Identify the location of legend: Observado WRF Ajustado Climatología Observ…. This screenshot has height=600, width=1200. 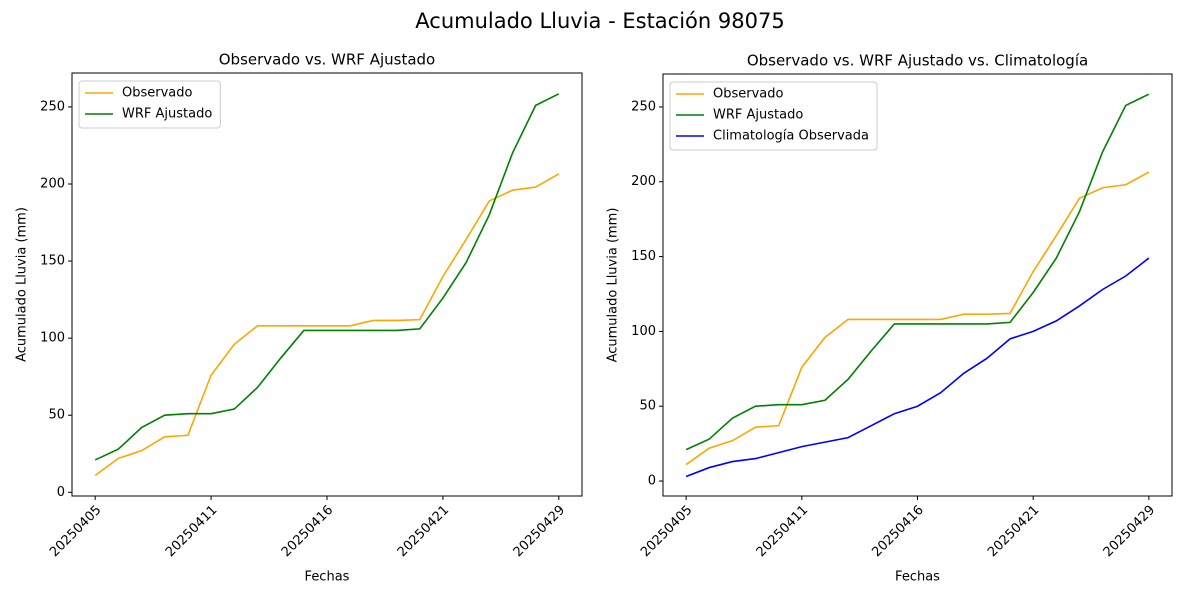
(773, 116).